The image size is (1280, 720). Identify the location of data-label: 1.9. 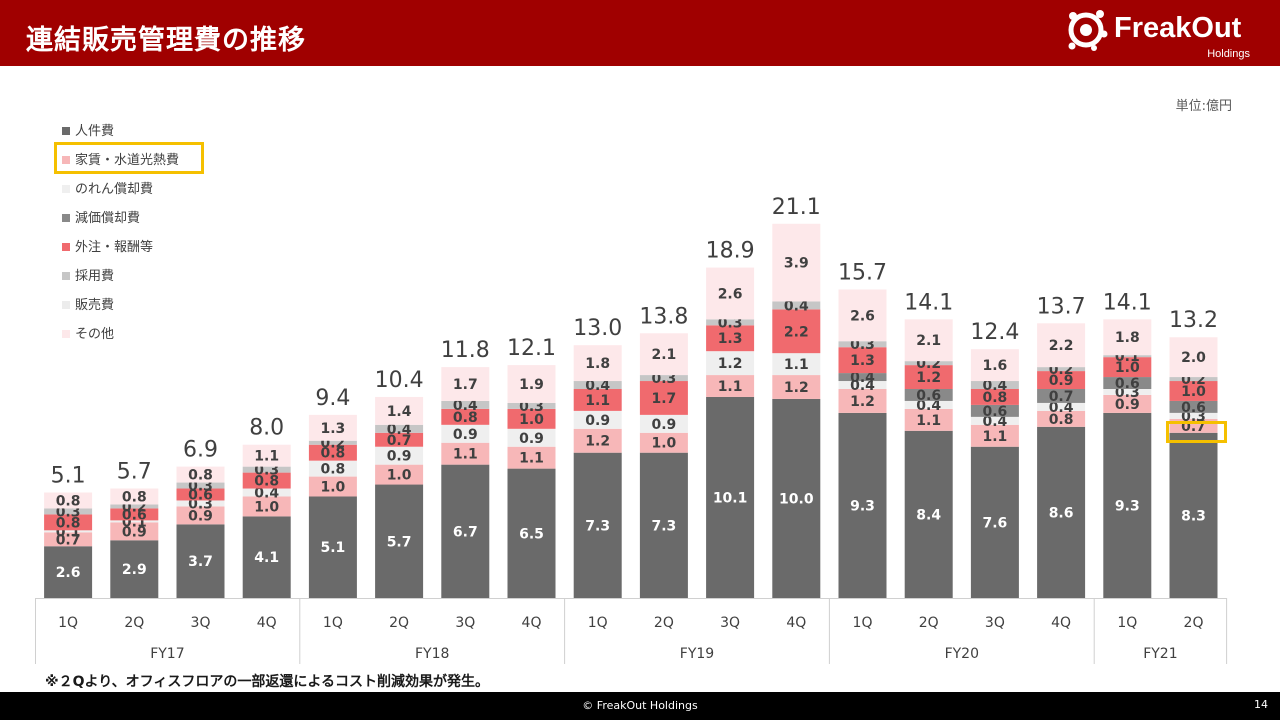
(531, 385).